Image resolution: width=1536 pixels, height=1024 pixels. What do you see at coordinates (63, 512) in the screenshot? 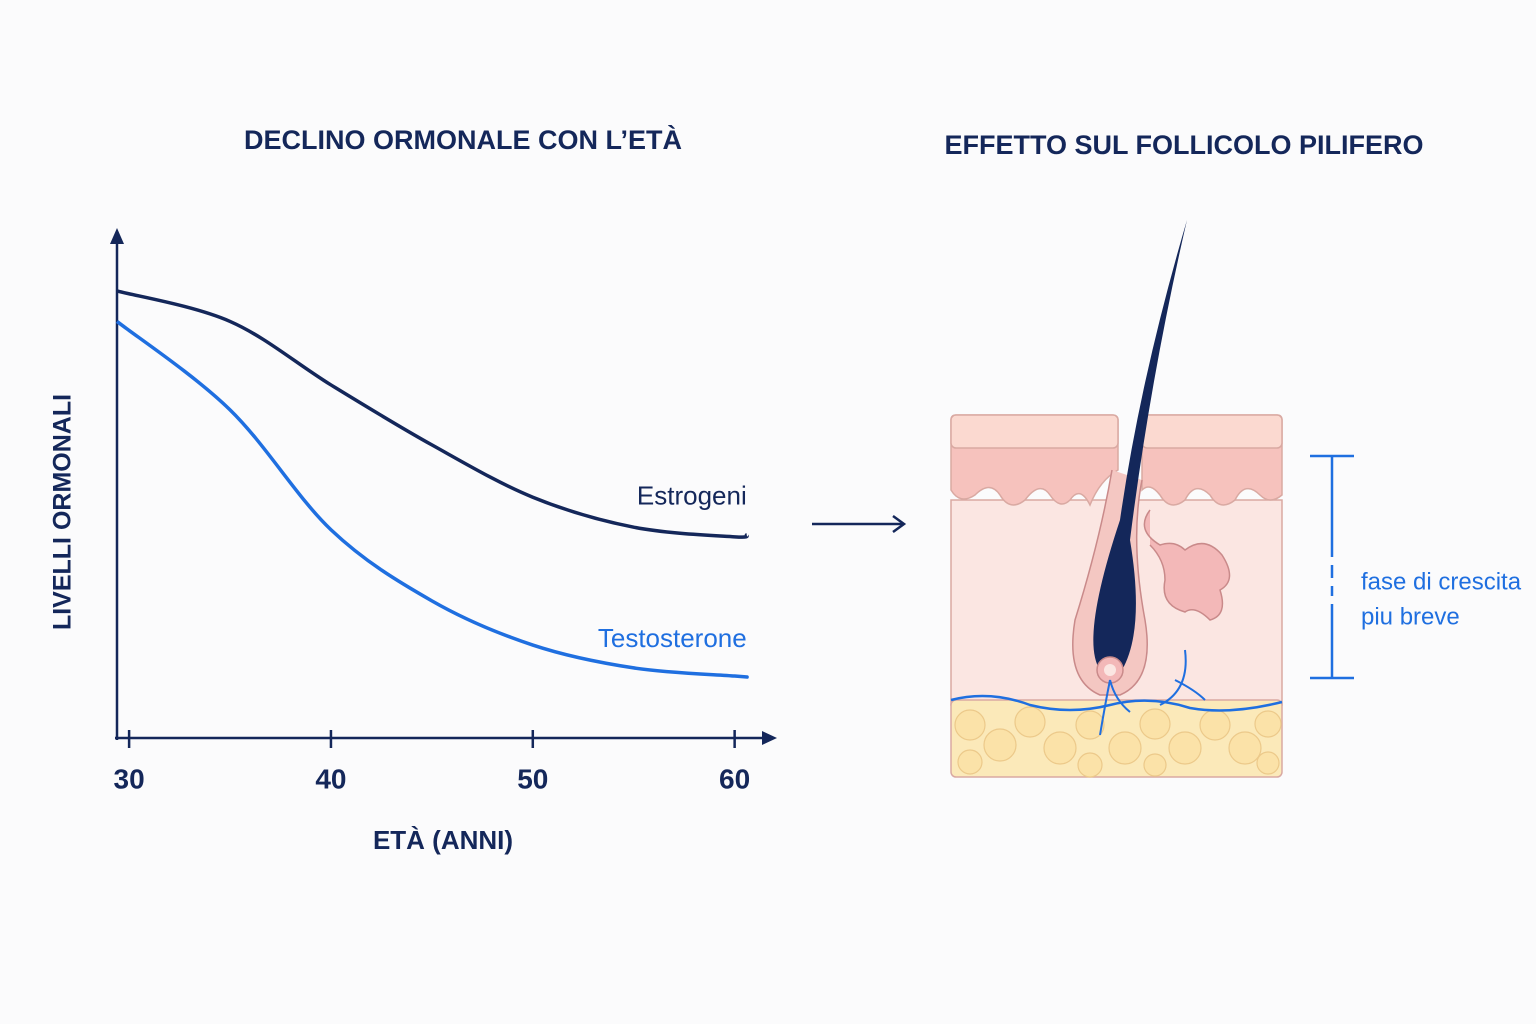
I see `y-axis-label: LIVELLI ORMONALI` at bounding box center [63, 512].